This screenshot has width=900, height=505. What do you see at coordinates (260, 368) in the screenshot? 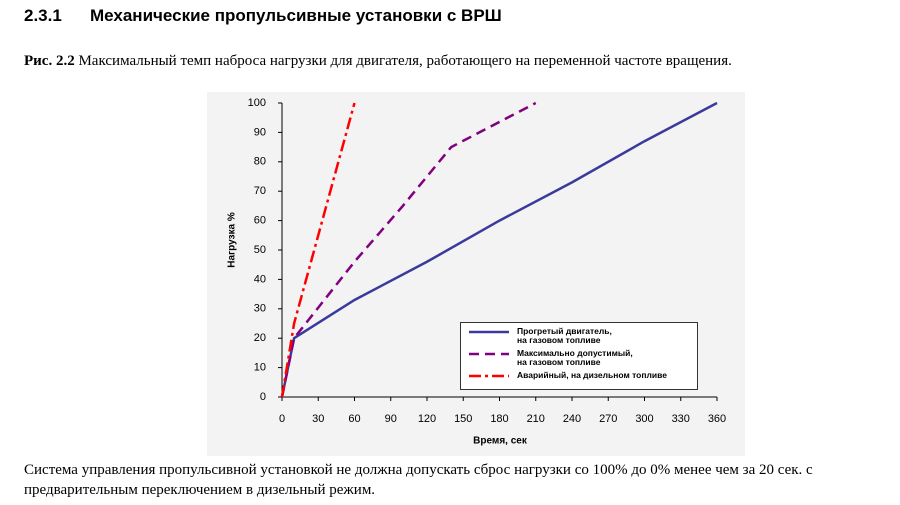
I see `y-tick-label: 10` at bounding box center [260, 368].